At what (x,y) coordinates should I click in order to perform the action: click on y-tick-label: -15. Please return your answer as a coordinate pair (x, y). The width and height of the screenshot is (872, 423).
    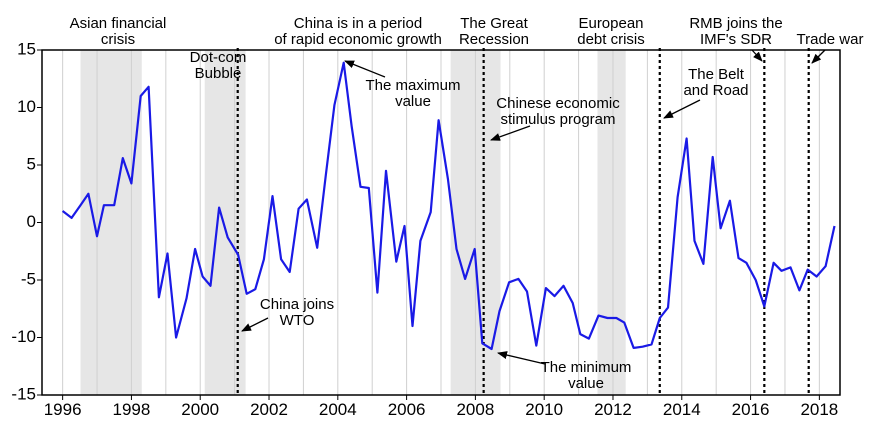
    Looking at the image, I should click on (23, 393).